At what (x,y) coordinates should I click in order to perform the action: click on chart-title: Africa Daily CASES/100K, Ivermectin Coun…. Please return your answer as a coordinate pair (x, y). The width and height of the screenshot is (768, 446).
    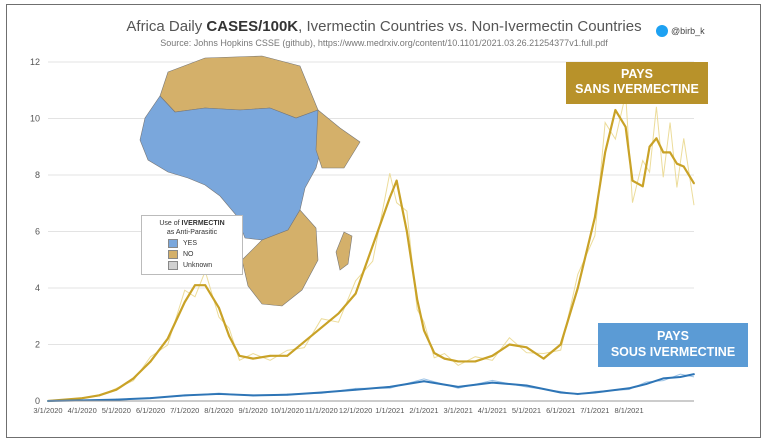
    Looking at the image, I should click on (384, 26).